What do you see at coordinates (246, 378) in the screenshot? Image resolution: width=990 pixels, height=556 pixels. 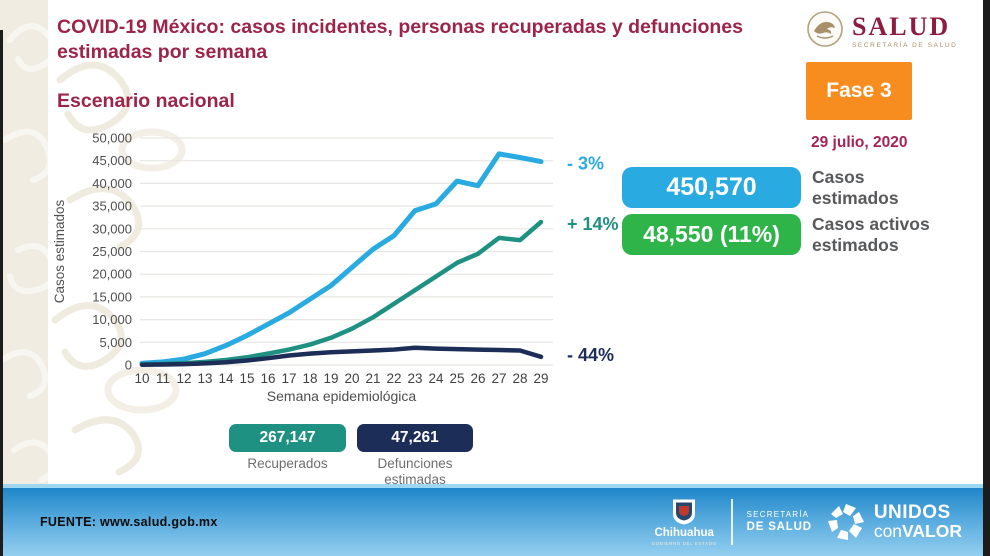 I see `x-tick-label: 15` at bounding box center [246, 378].